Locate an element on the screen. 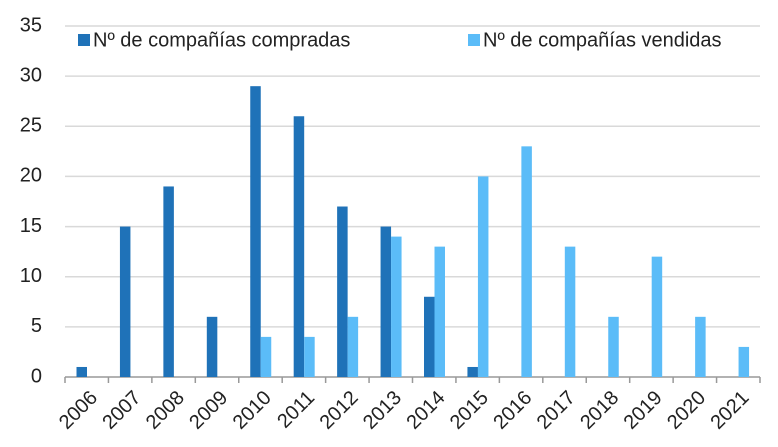 This screenshot has width=778, height=447. x-tick-label: 2016 is located at coordinates (512, 410).